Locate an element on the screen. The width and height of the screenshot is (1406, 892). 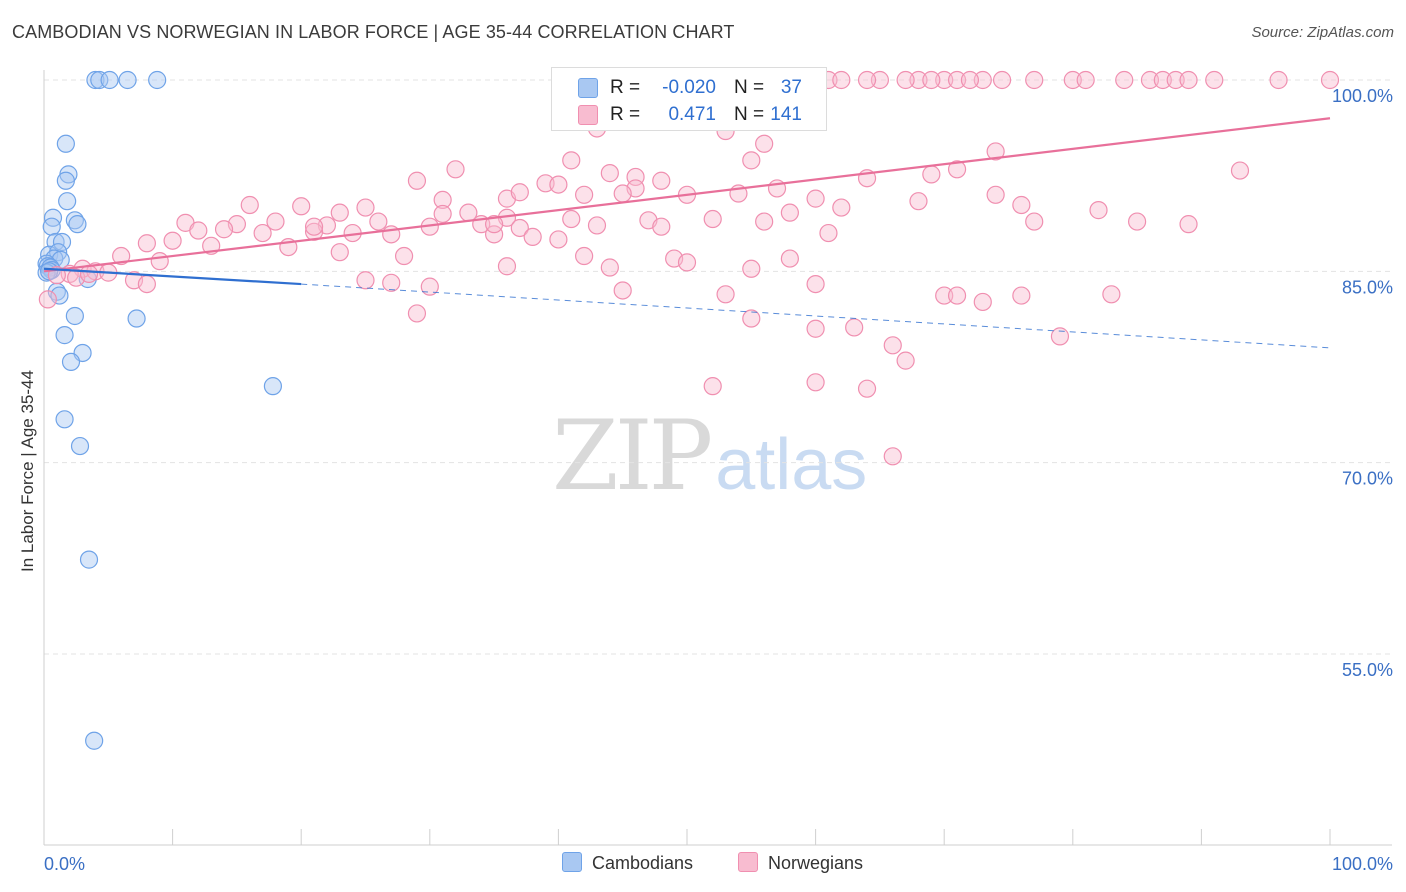
n-value: 37 is located at coordinates (791, 87).